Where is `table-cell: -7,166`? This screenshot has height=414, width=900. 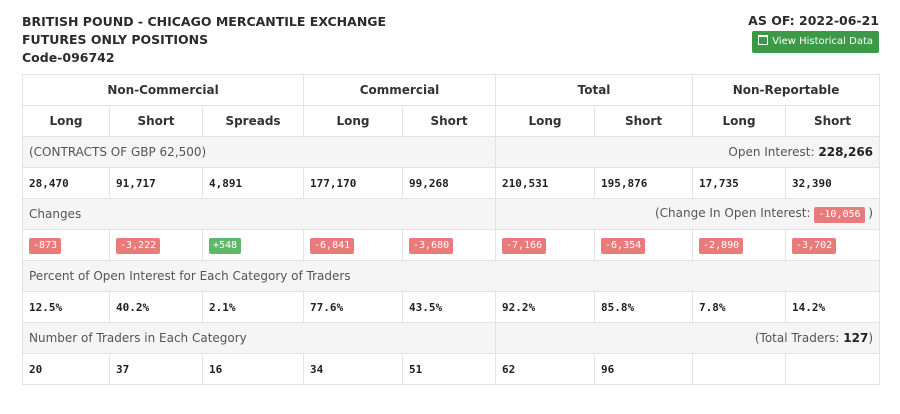
table-cell: -7,166 is located at coordinates (545, 245).